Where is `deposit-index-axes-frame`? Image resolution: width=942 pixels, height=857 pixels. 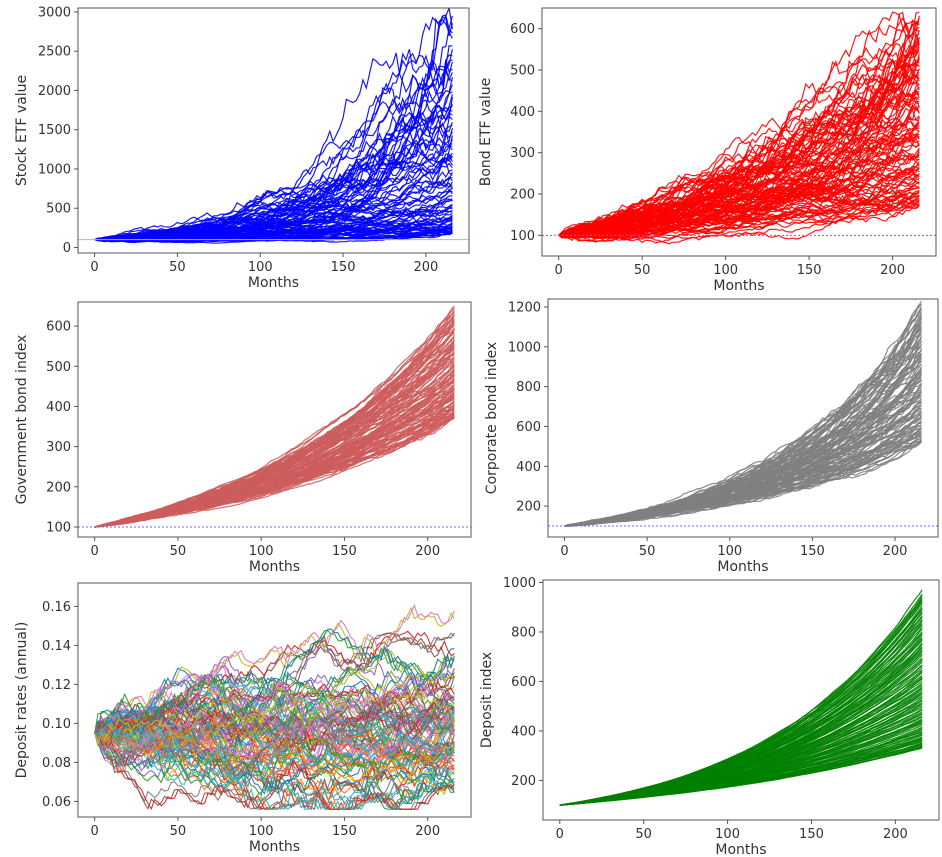
deposit-index-axes-frame is located at coordinates (741, 700).